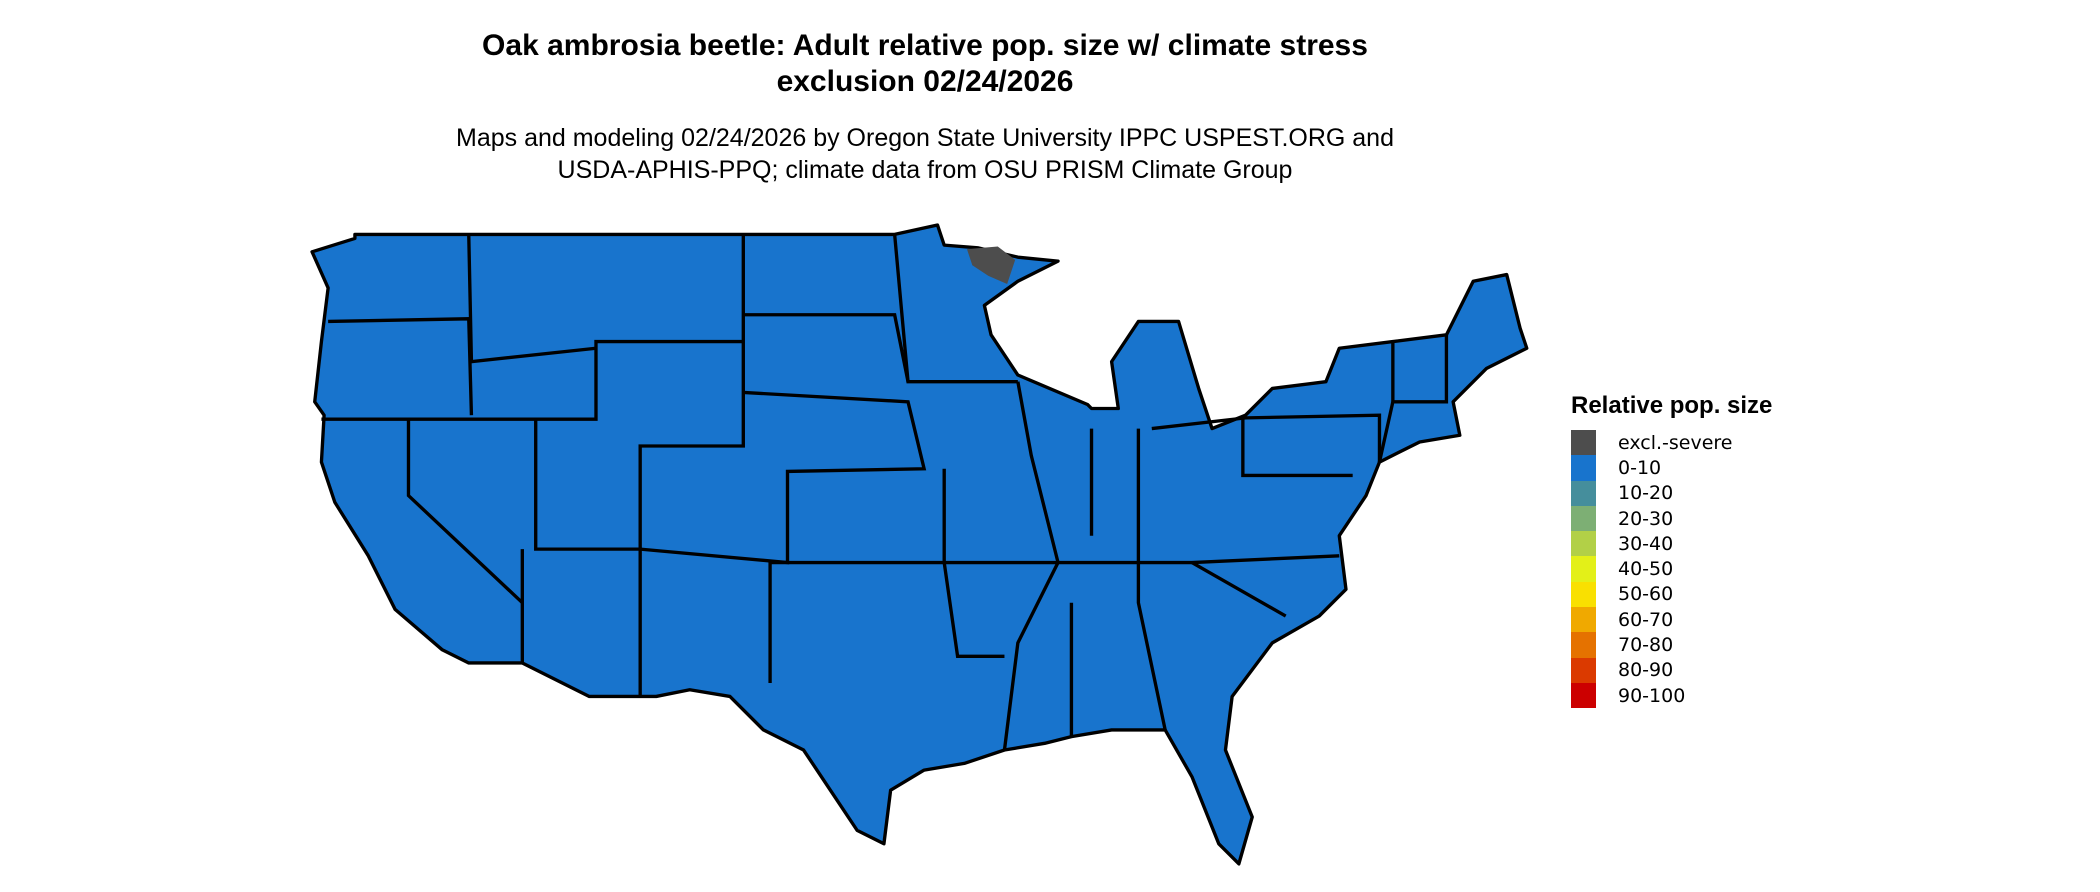 This screenshot has height=892, width=2100. What do you see at coordinates (1646, 518) in the screenshot?
I see `legend-label: 20-30` at bounding box center [1646, 518].